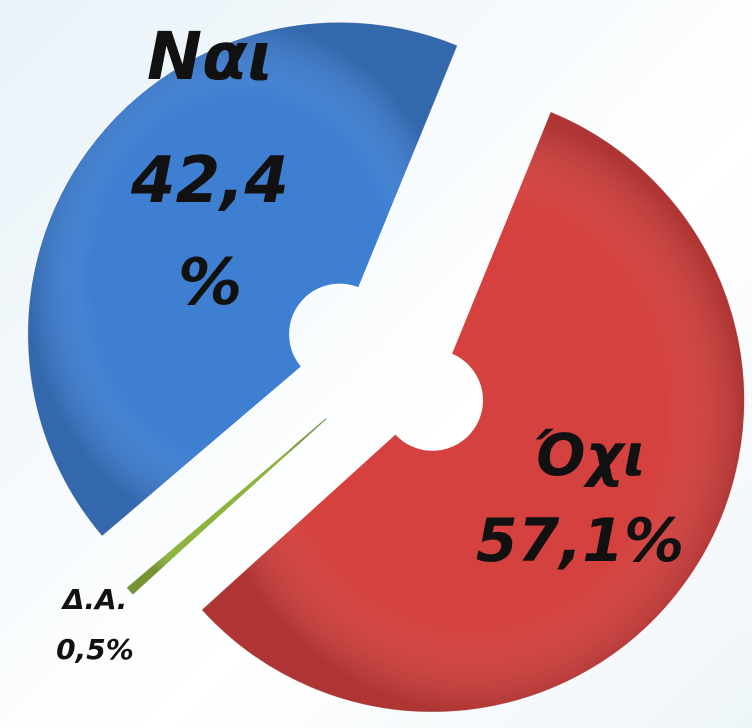 This screenshot has height=728, width=752. I want to click on slice-label: Όχι, so click(590, 455).